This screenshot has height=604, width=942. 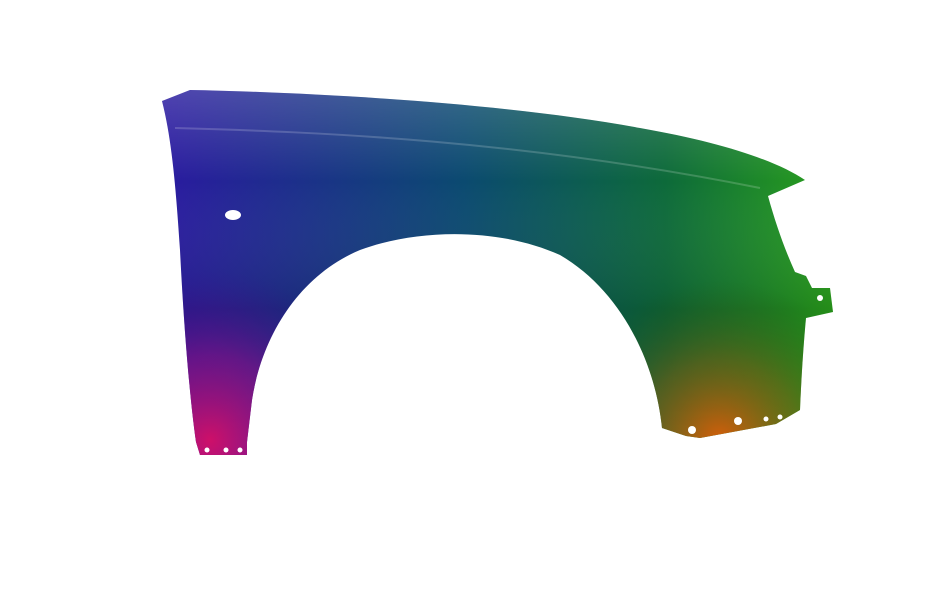 What do you see at coordinates (820, 298) in the screenshot?
I see `bracket-hole` at bounding box center [820, 298].